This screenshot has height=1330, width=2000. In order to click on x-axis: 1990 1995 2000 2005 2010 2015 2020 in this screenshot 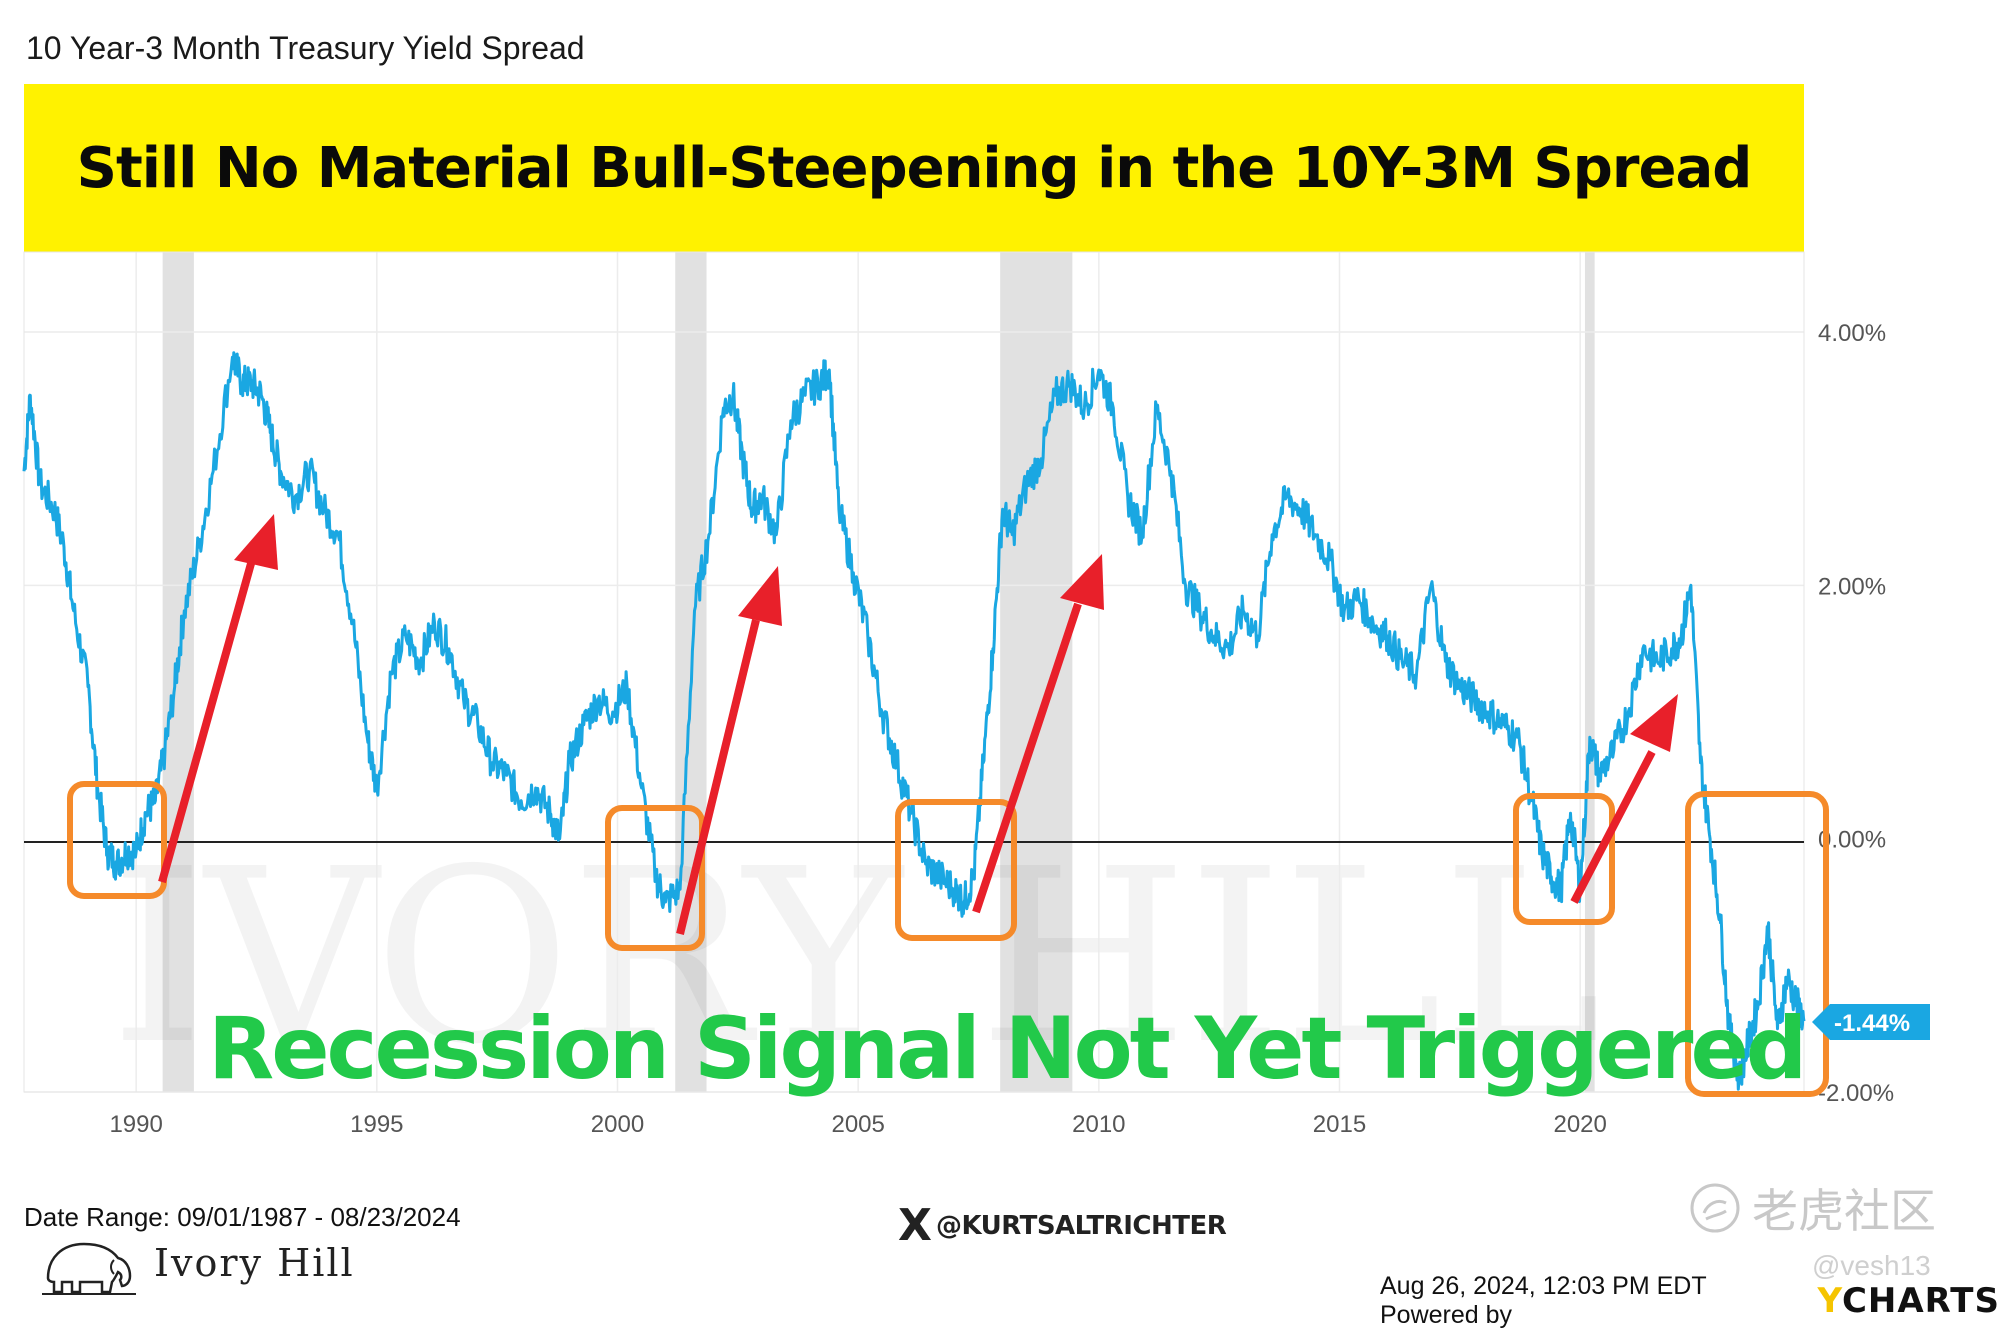, I will do `click(857, 1124)`.